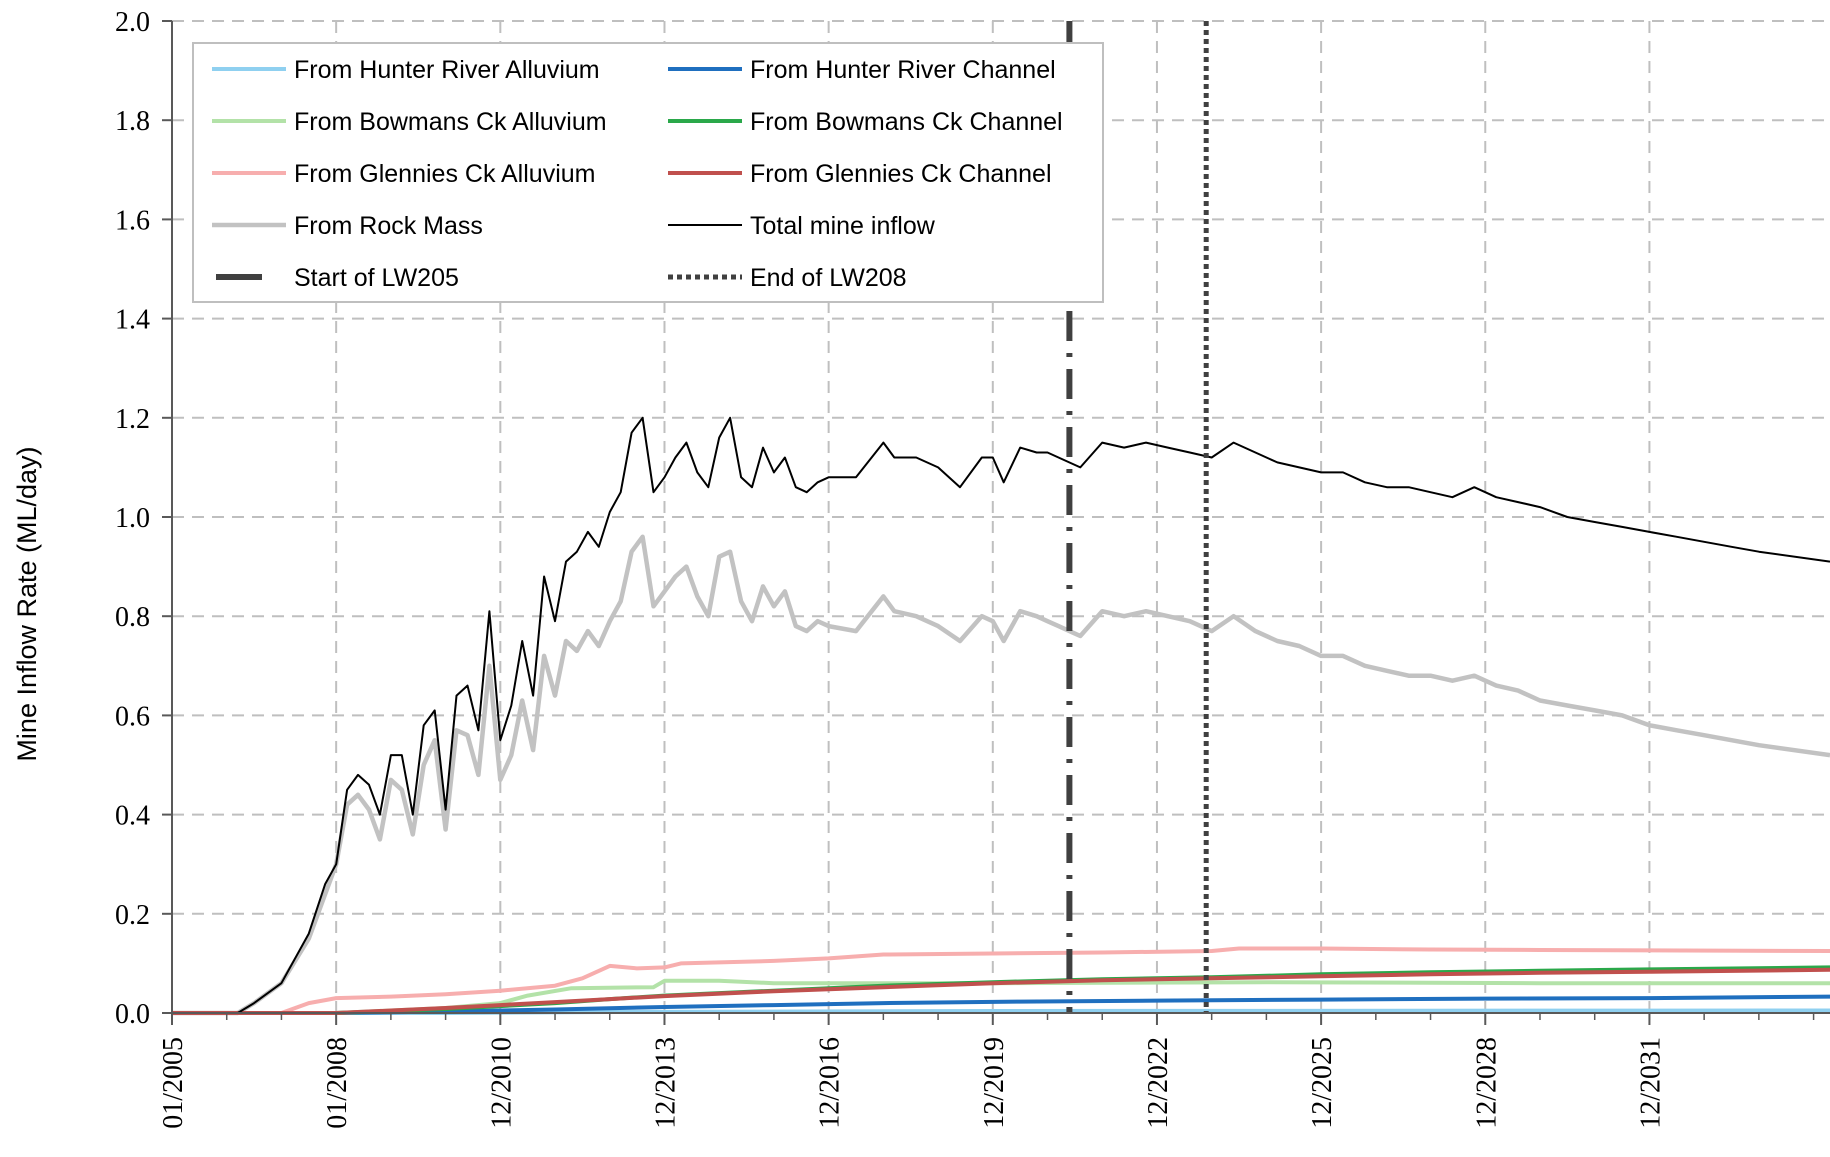 This screenshot has width=1830, height=1157. I want to click on y-tick-labels: 0.0 0.2 0.4 0.6 0.8 1.0 1.2 1.4 1.6 1.8 2.0, so click(132, 518).